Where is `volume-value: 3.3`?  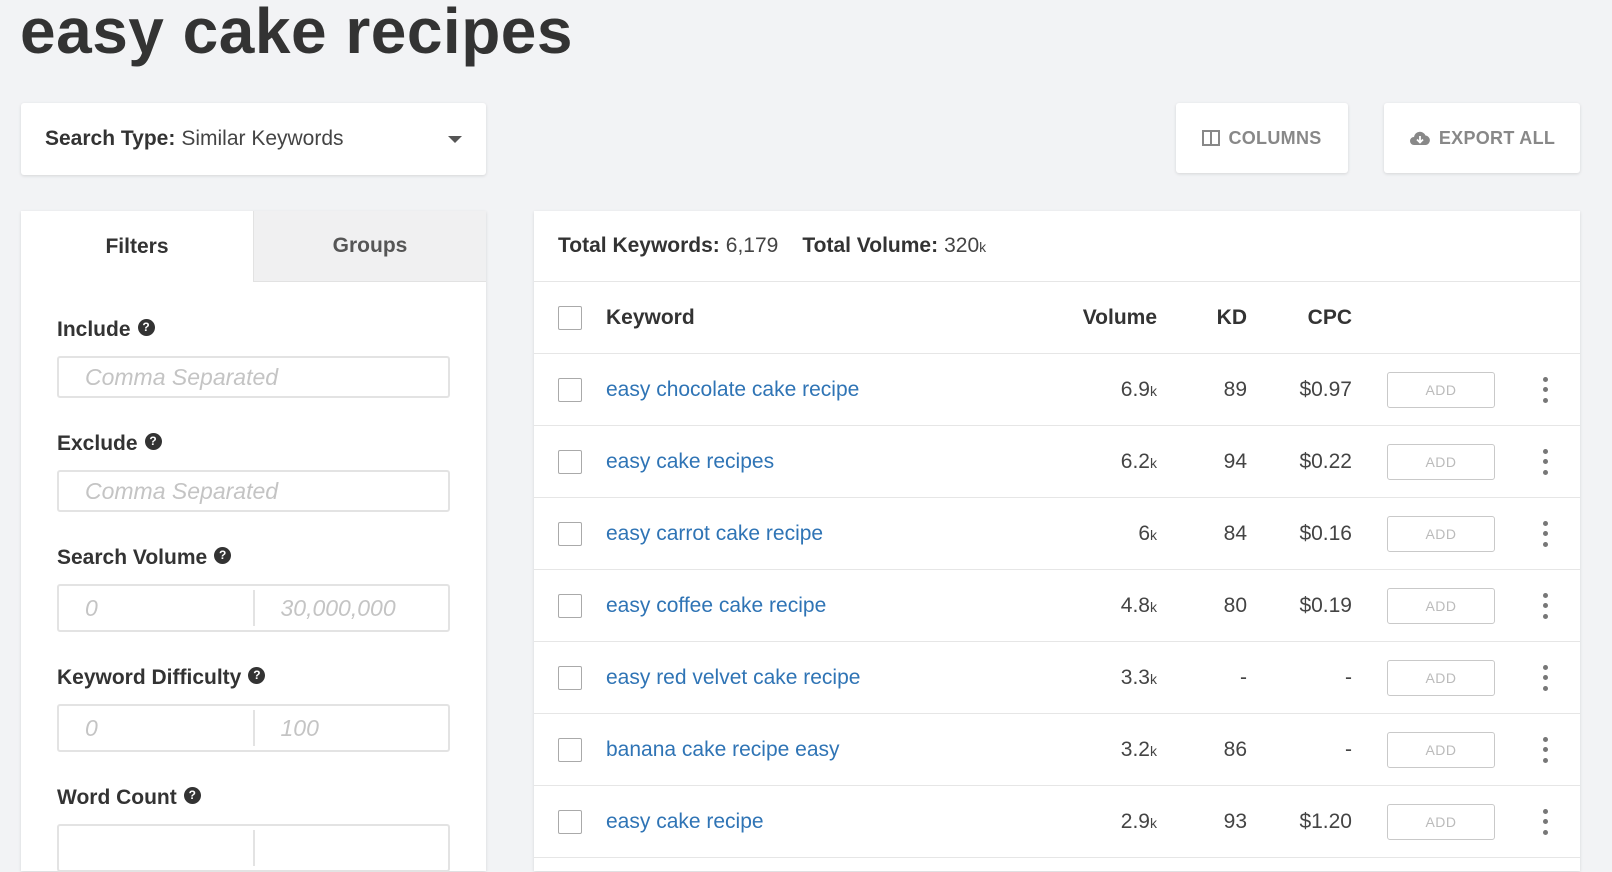 volume-value: 3.3 is located at coordinates (1135, 677).